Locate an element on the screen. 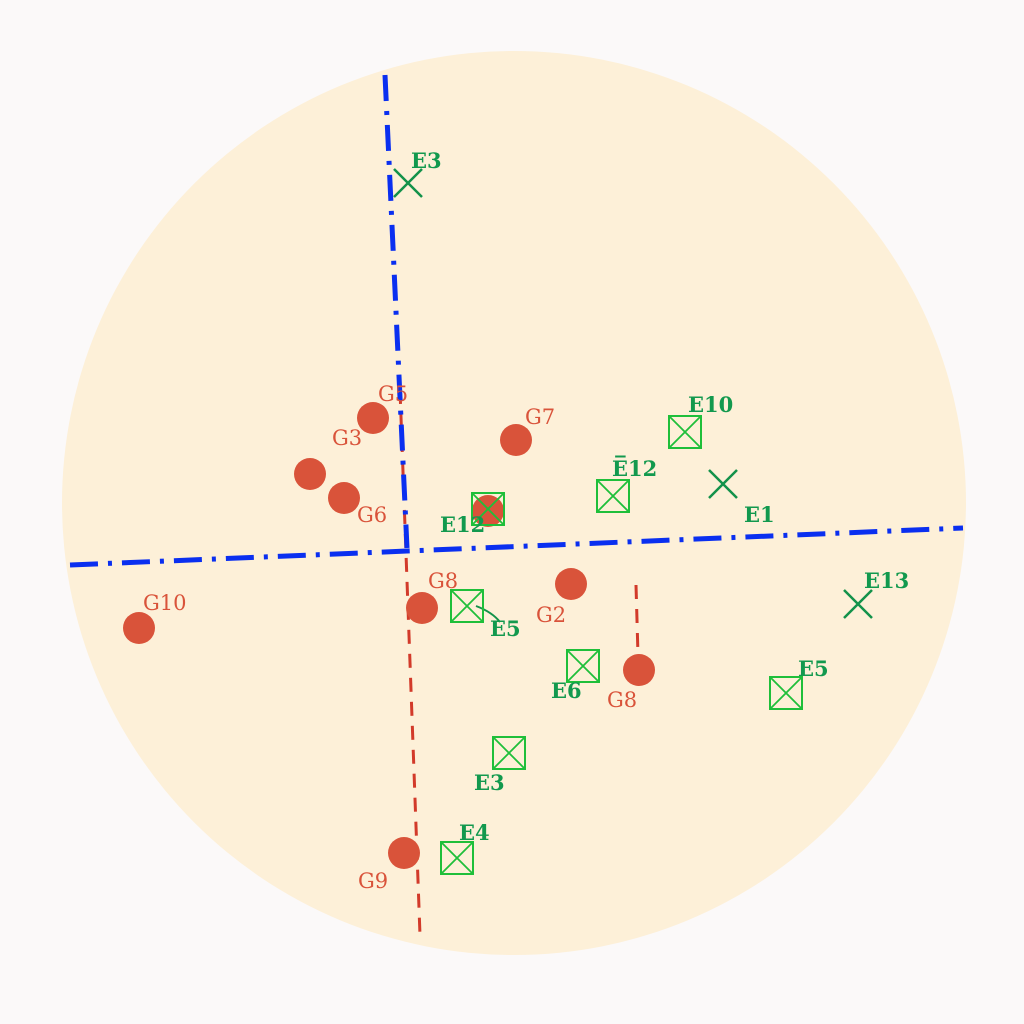 This screenshot has height=1024, width=1024. g-point-label: G10 is located at coordinates (165, 603).